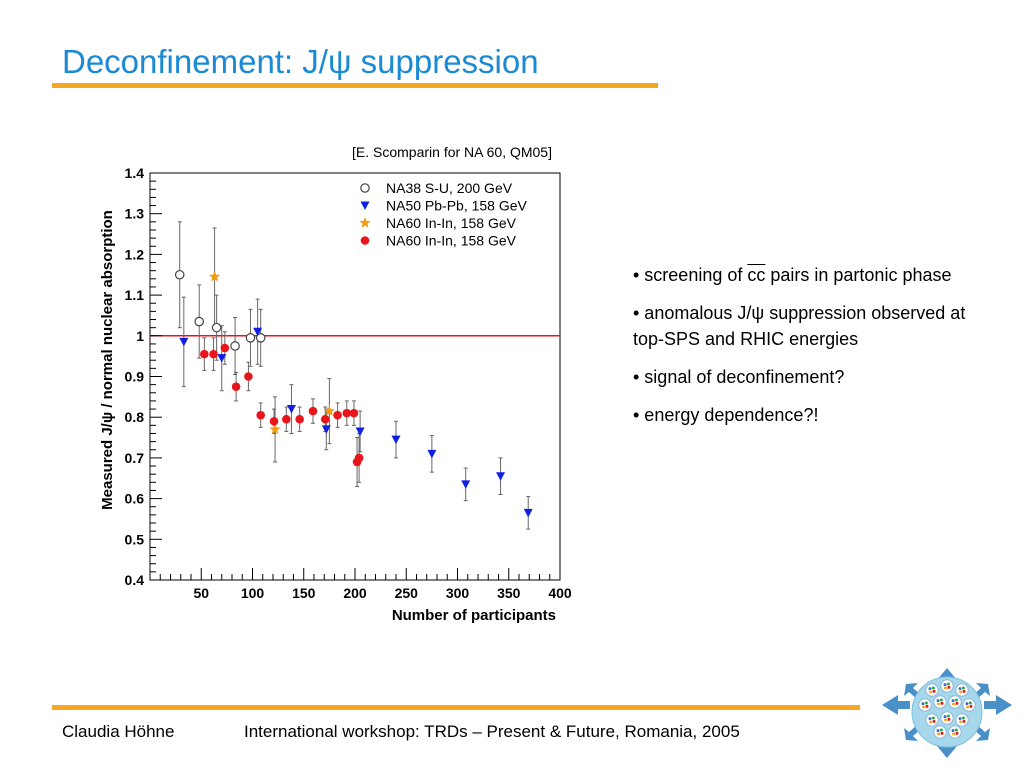  I want to click on y-tick-label: 1.1, so click(135, 295).